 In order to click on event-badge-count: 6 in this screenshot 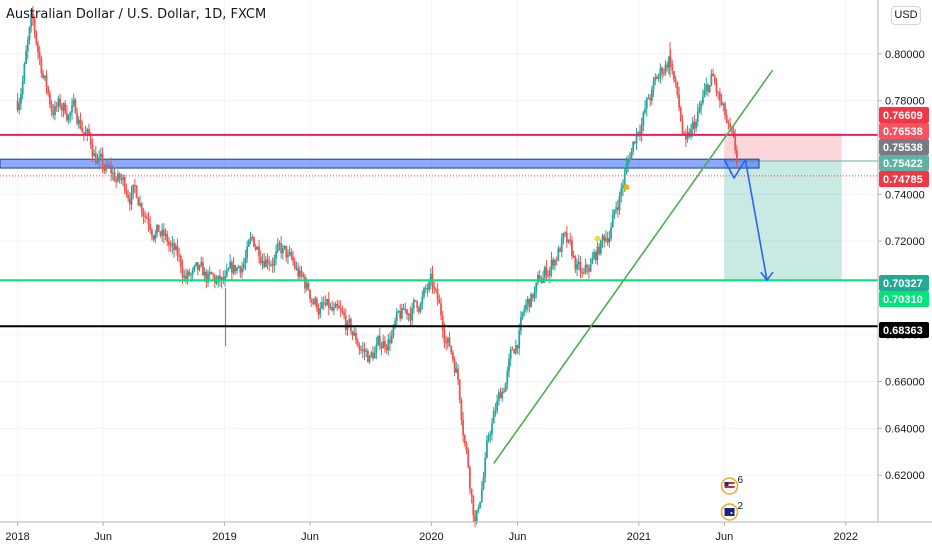, I will do `click(741, 480)`.